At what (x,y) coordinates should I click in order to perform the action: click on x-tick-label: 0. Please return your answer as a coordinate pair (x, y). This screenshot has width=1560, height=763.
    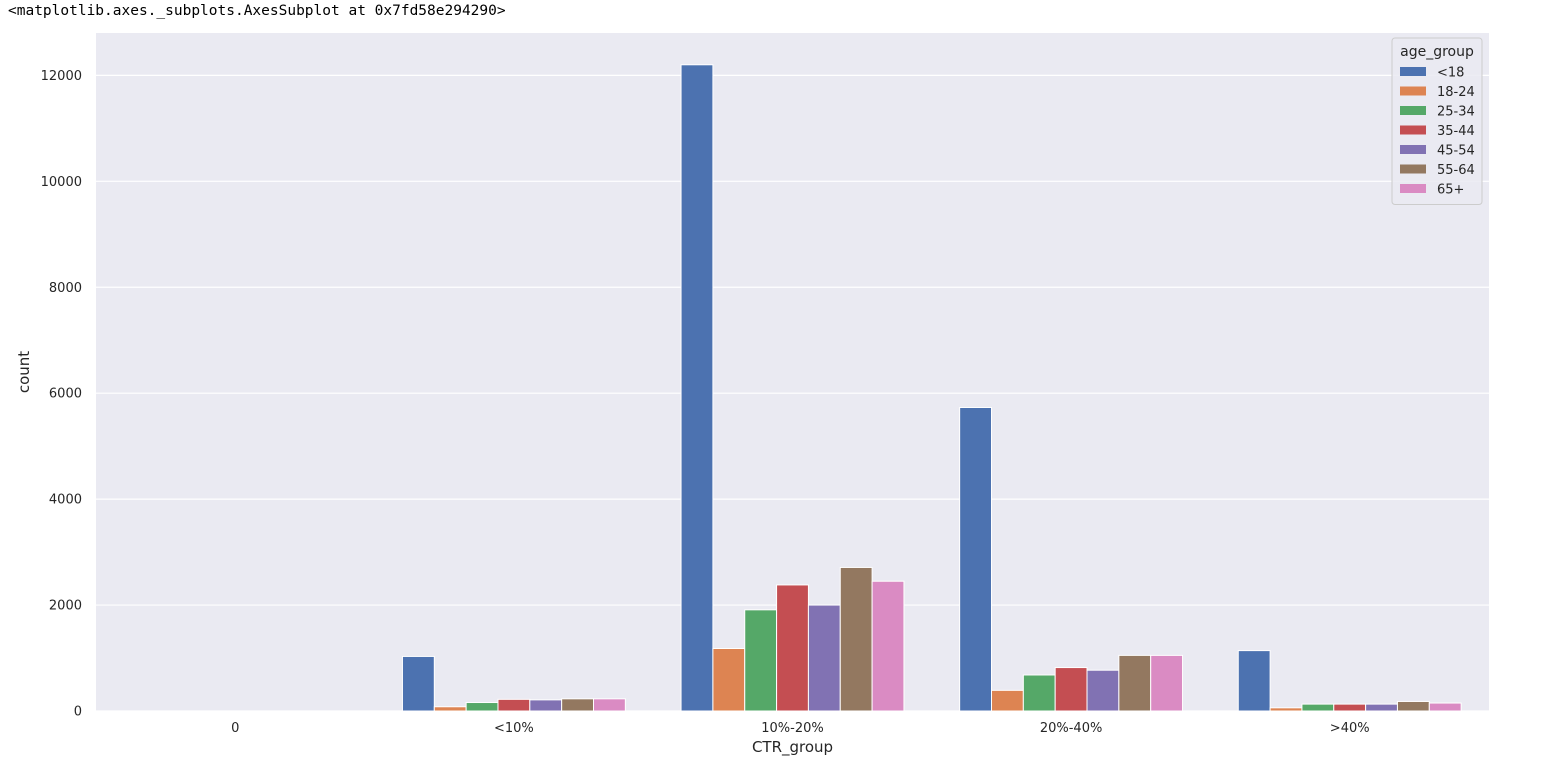
    Looking at the image, I should click on (235, 728).